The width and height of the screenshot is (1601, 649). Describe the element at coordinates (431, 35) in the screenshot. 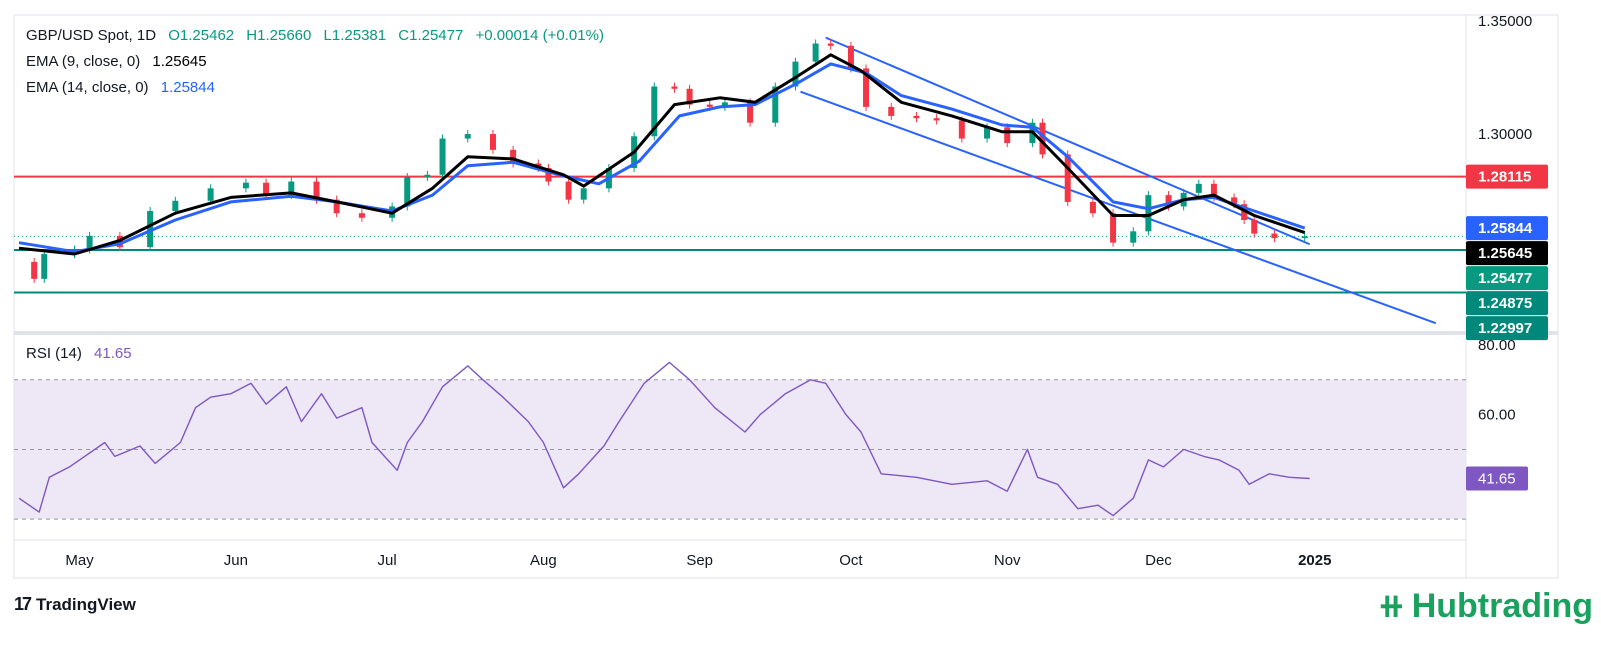

I see `close-value: C1.25477` at that location.